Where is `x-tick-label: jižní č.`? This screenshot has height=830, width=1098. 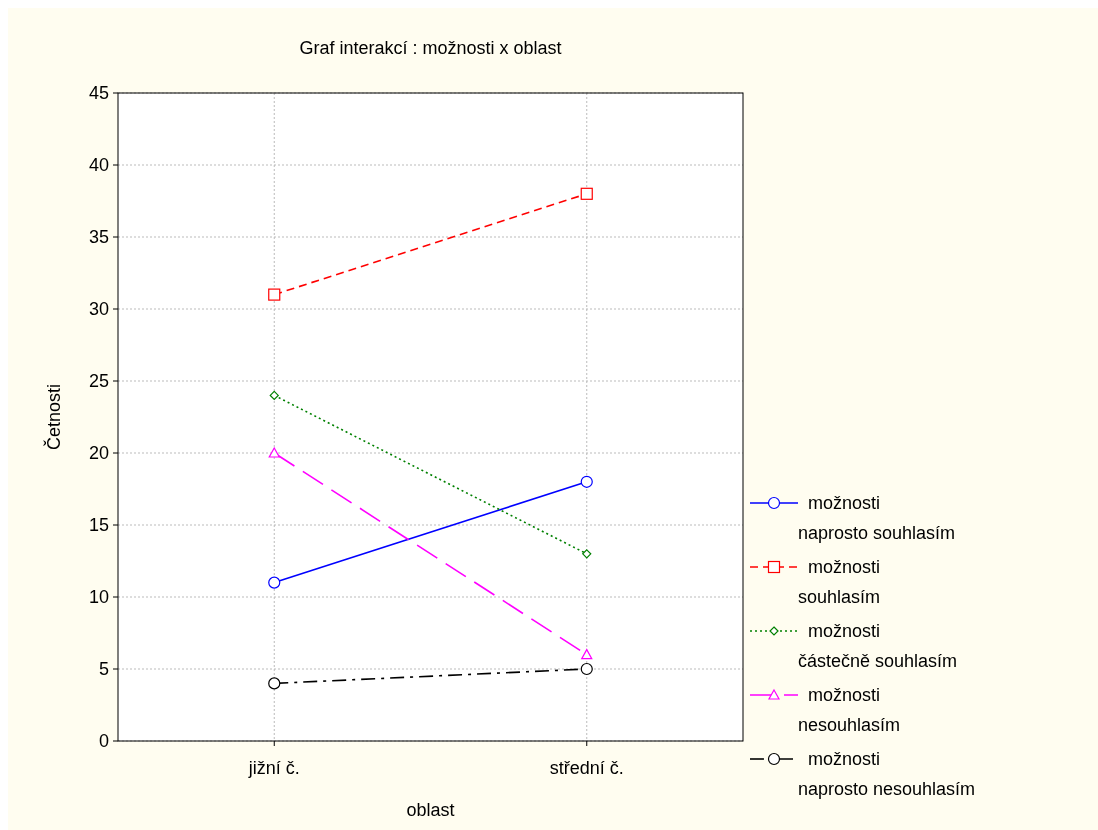 x-tick-label: jižní č. is located at coordinates (273, 768).